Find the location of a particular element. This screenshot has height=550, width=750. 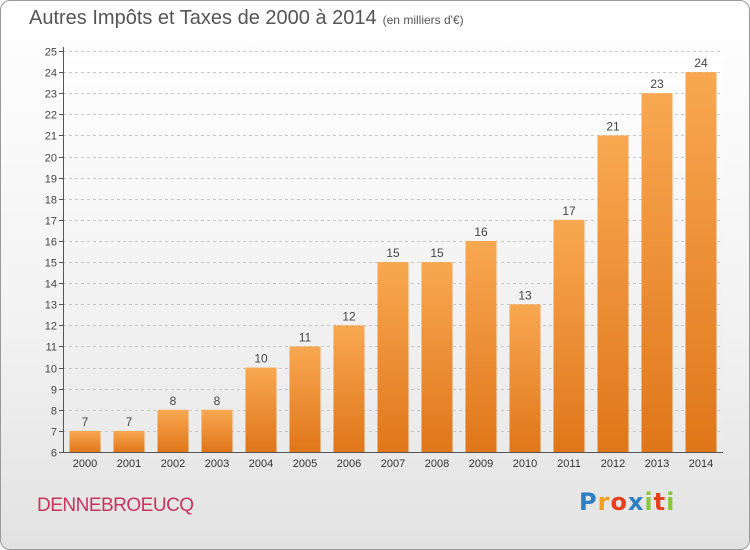

data-label: 10 is located at coordinates (261, 359).